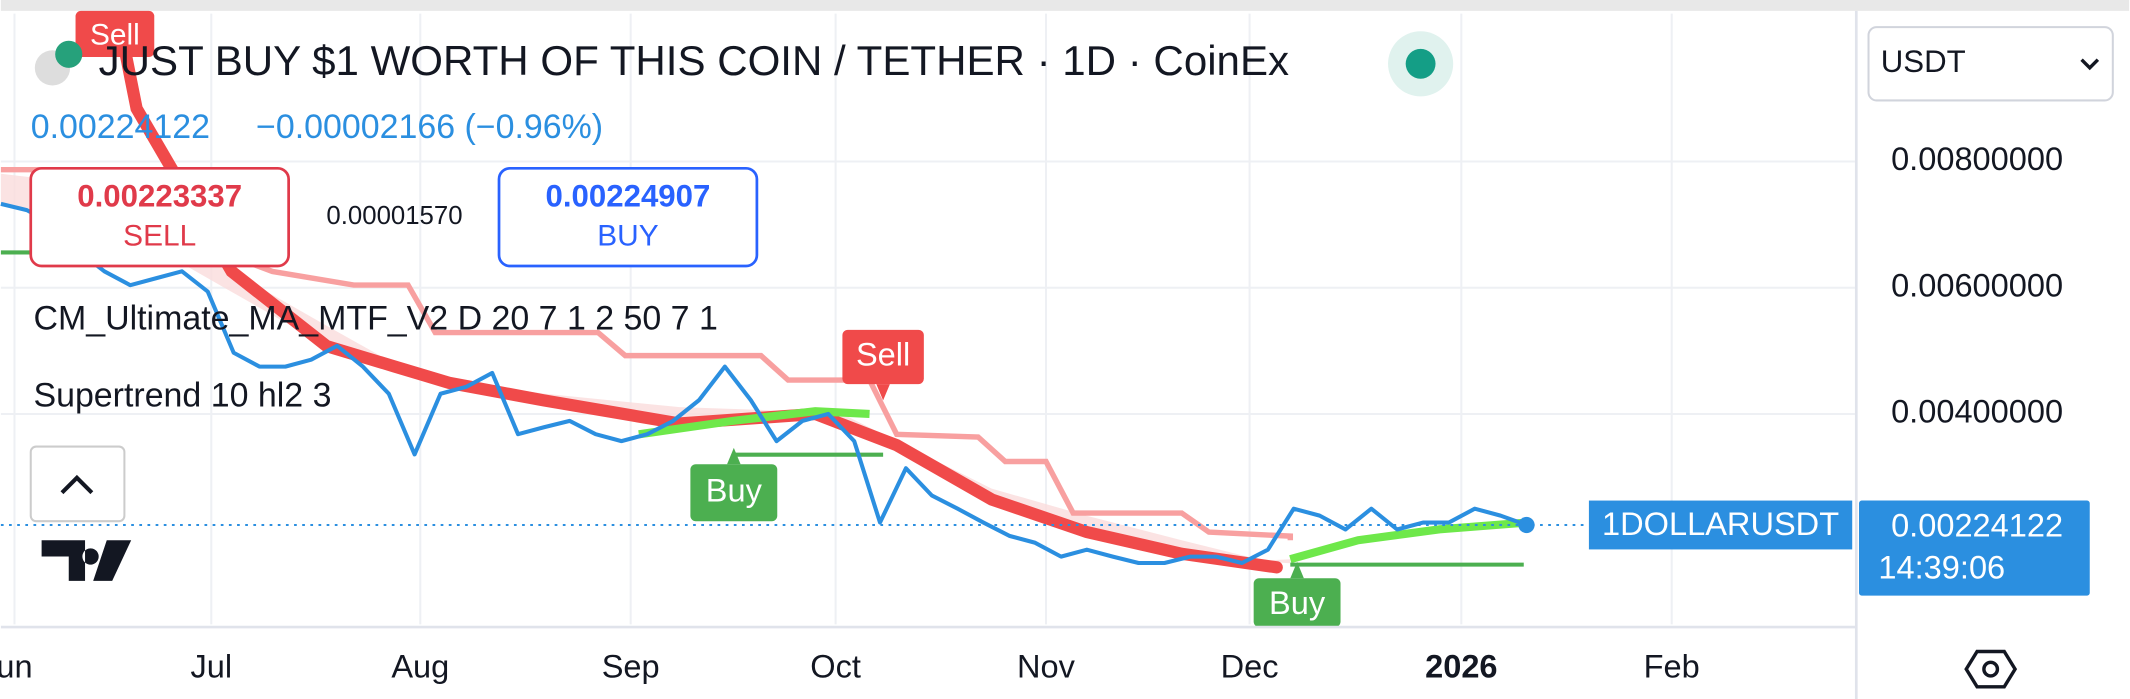  I want to click on buy-button: 0.00224907 BUY, so click(628, 217).